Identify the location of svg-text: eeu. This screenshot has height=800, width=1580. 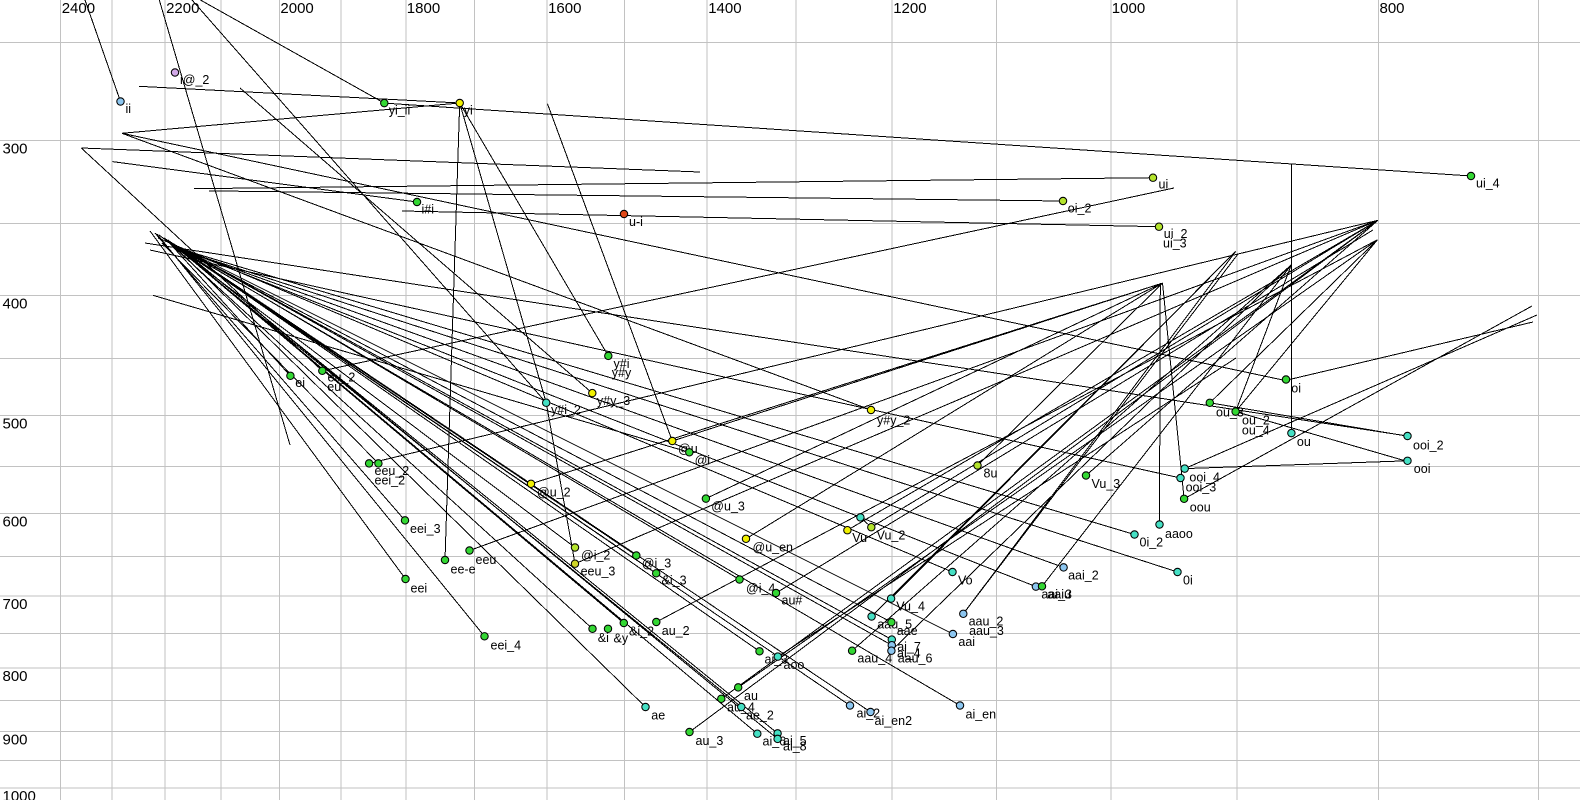
(486, 560).